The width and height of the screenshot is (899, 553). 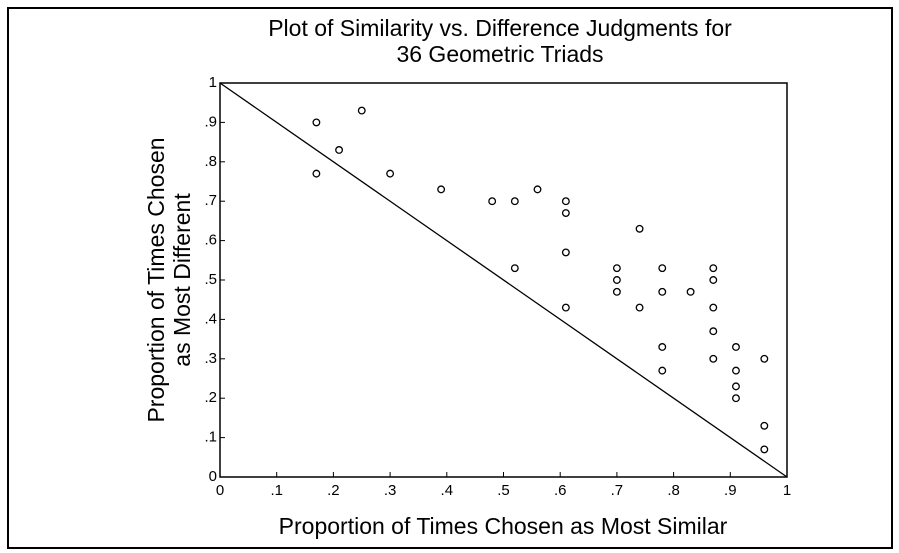 What do you see at coordinates (220, 490) in the screenshot?
I see `x-tick-label: 0` at bounding box center [220, 490].